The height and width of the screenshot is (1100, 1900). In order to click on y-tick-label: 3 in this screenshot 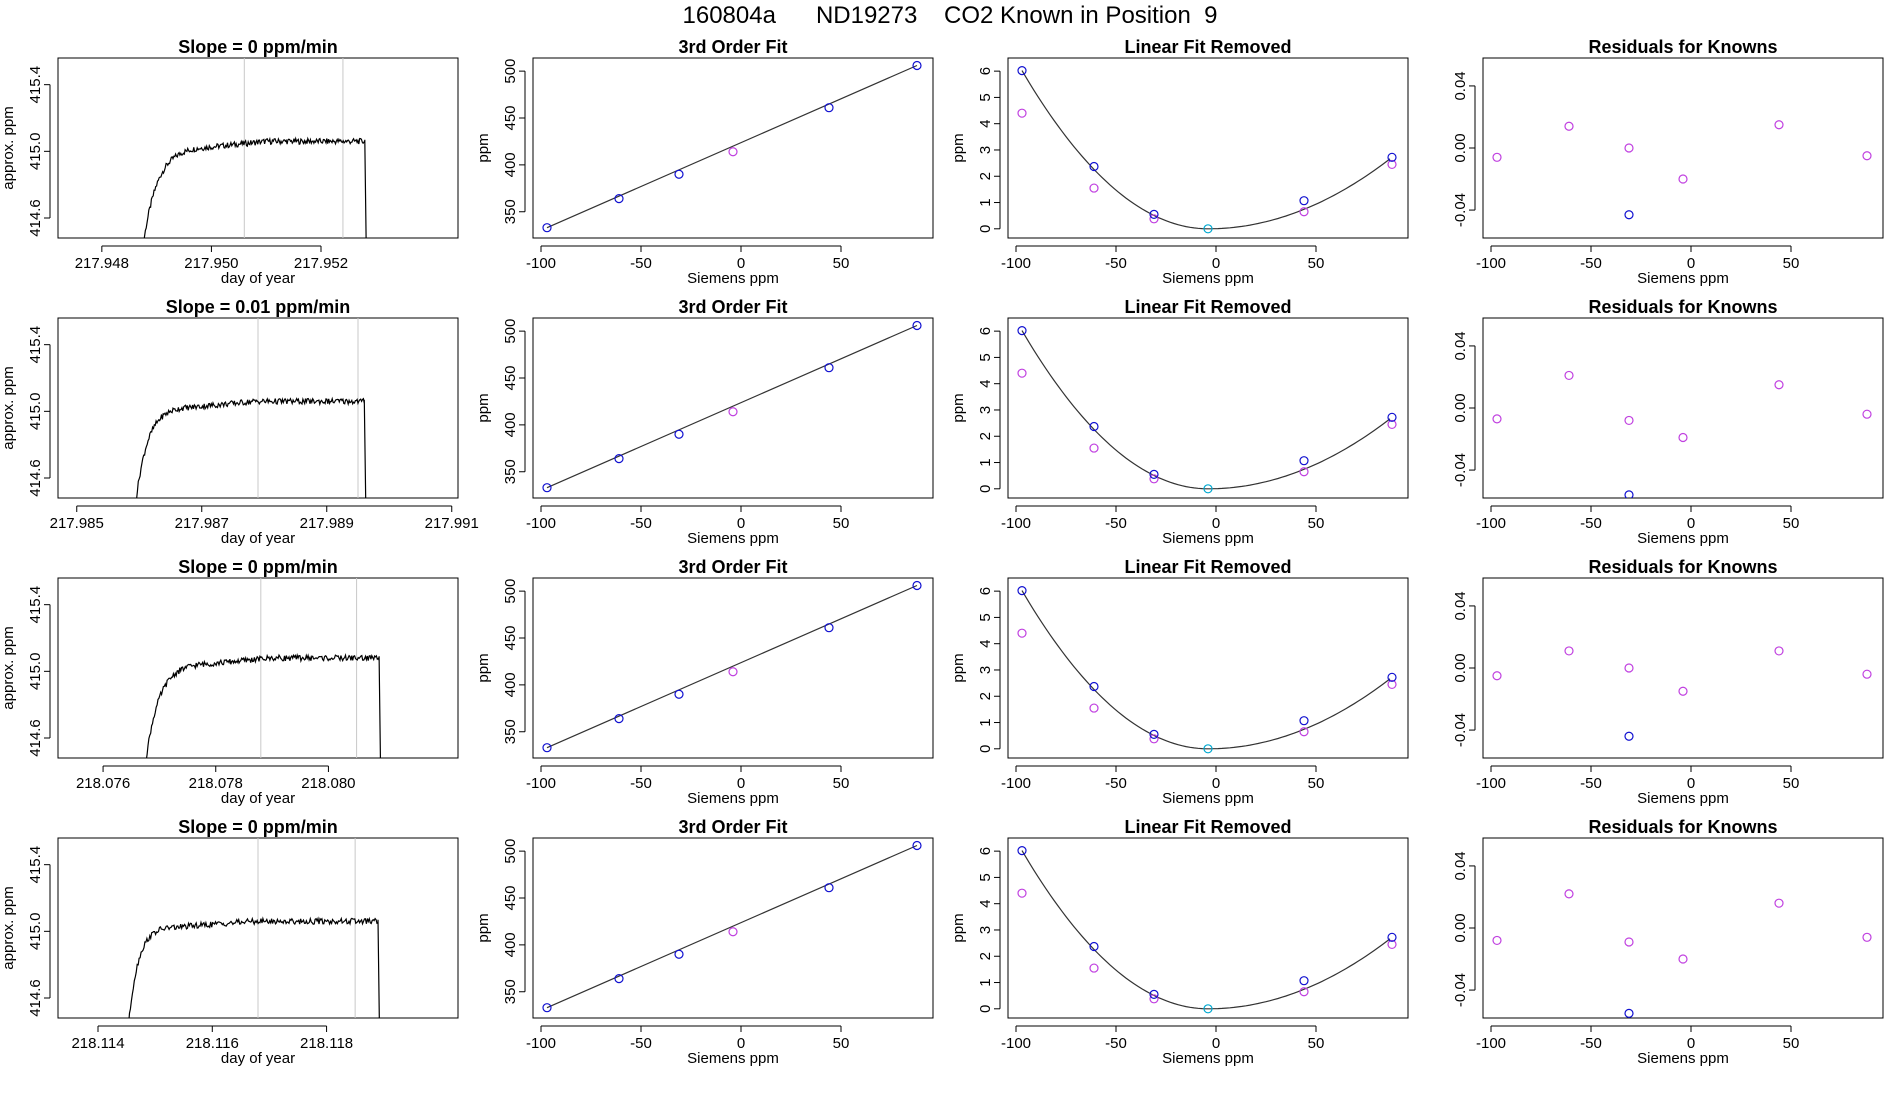, I will do `click(985, 930)`.